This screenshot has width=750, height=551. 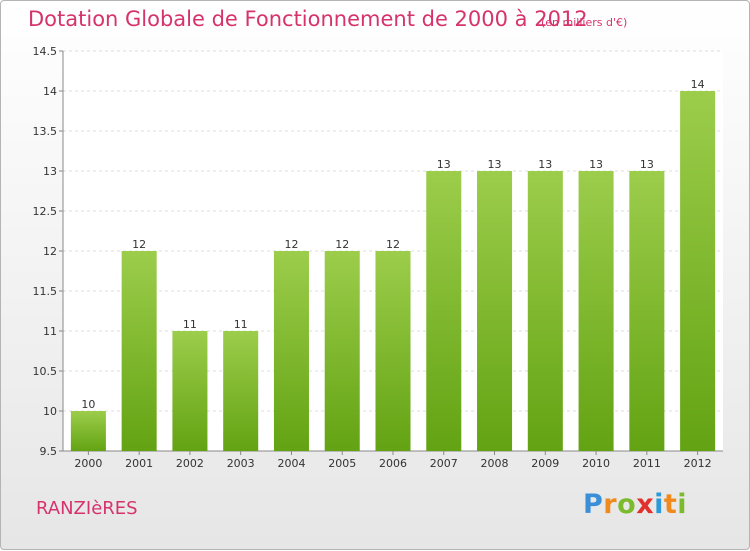 What do you see at coordinates (190, 463) in the screenshot?
I see `x-tick-label: 2002` at bounding box center [190, 463].